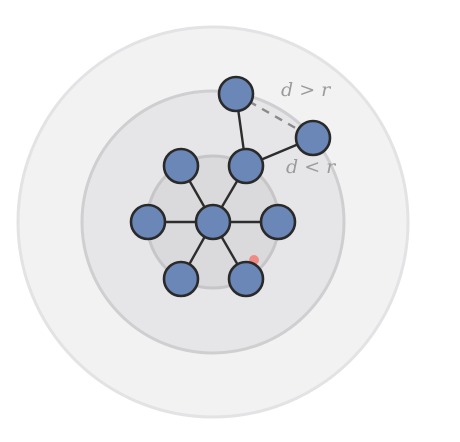 This screenshot has height=442, width=460. I want to click on node-lower-right, so click(246, 279).